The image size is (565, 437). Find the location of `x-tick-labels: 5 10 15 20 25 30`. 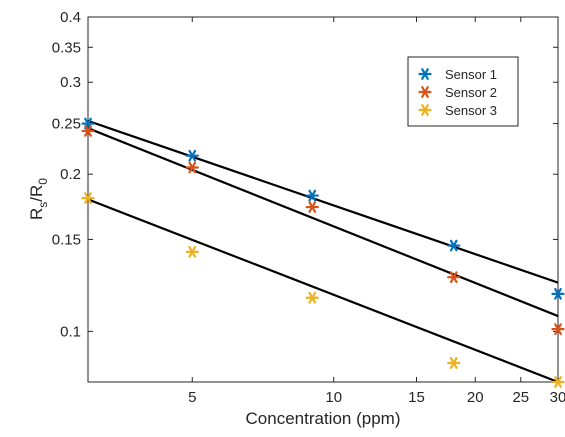

x-tick-labels: 5 10 15 20 25 30 is located at coordinates (376, 397).